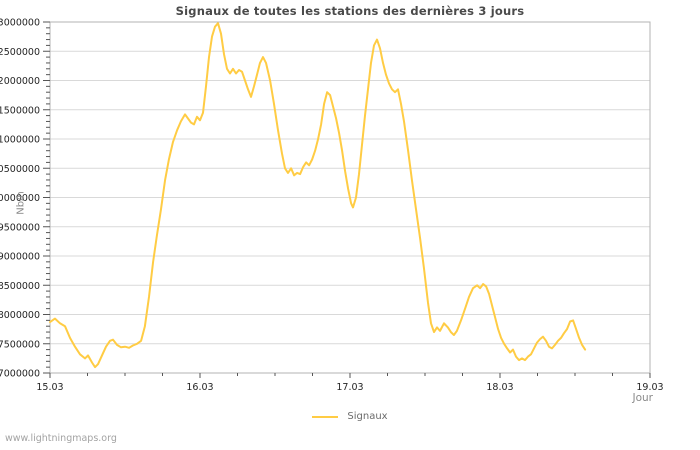 The width and height of the screenshot is (700, 450). Describe the element at coordinates (20, 23) in the screenshot. I see `svg-text: 13000000` at that location.